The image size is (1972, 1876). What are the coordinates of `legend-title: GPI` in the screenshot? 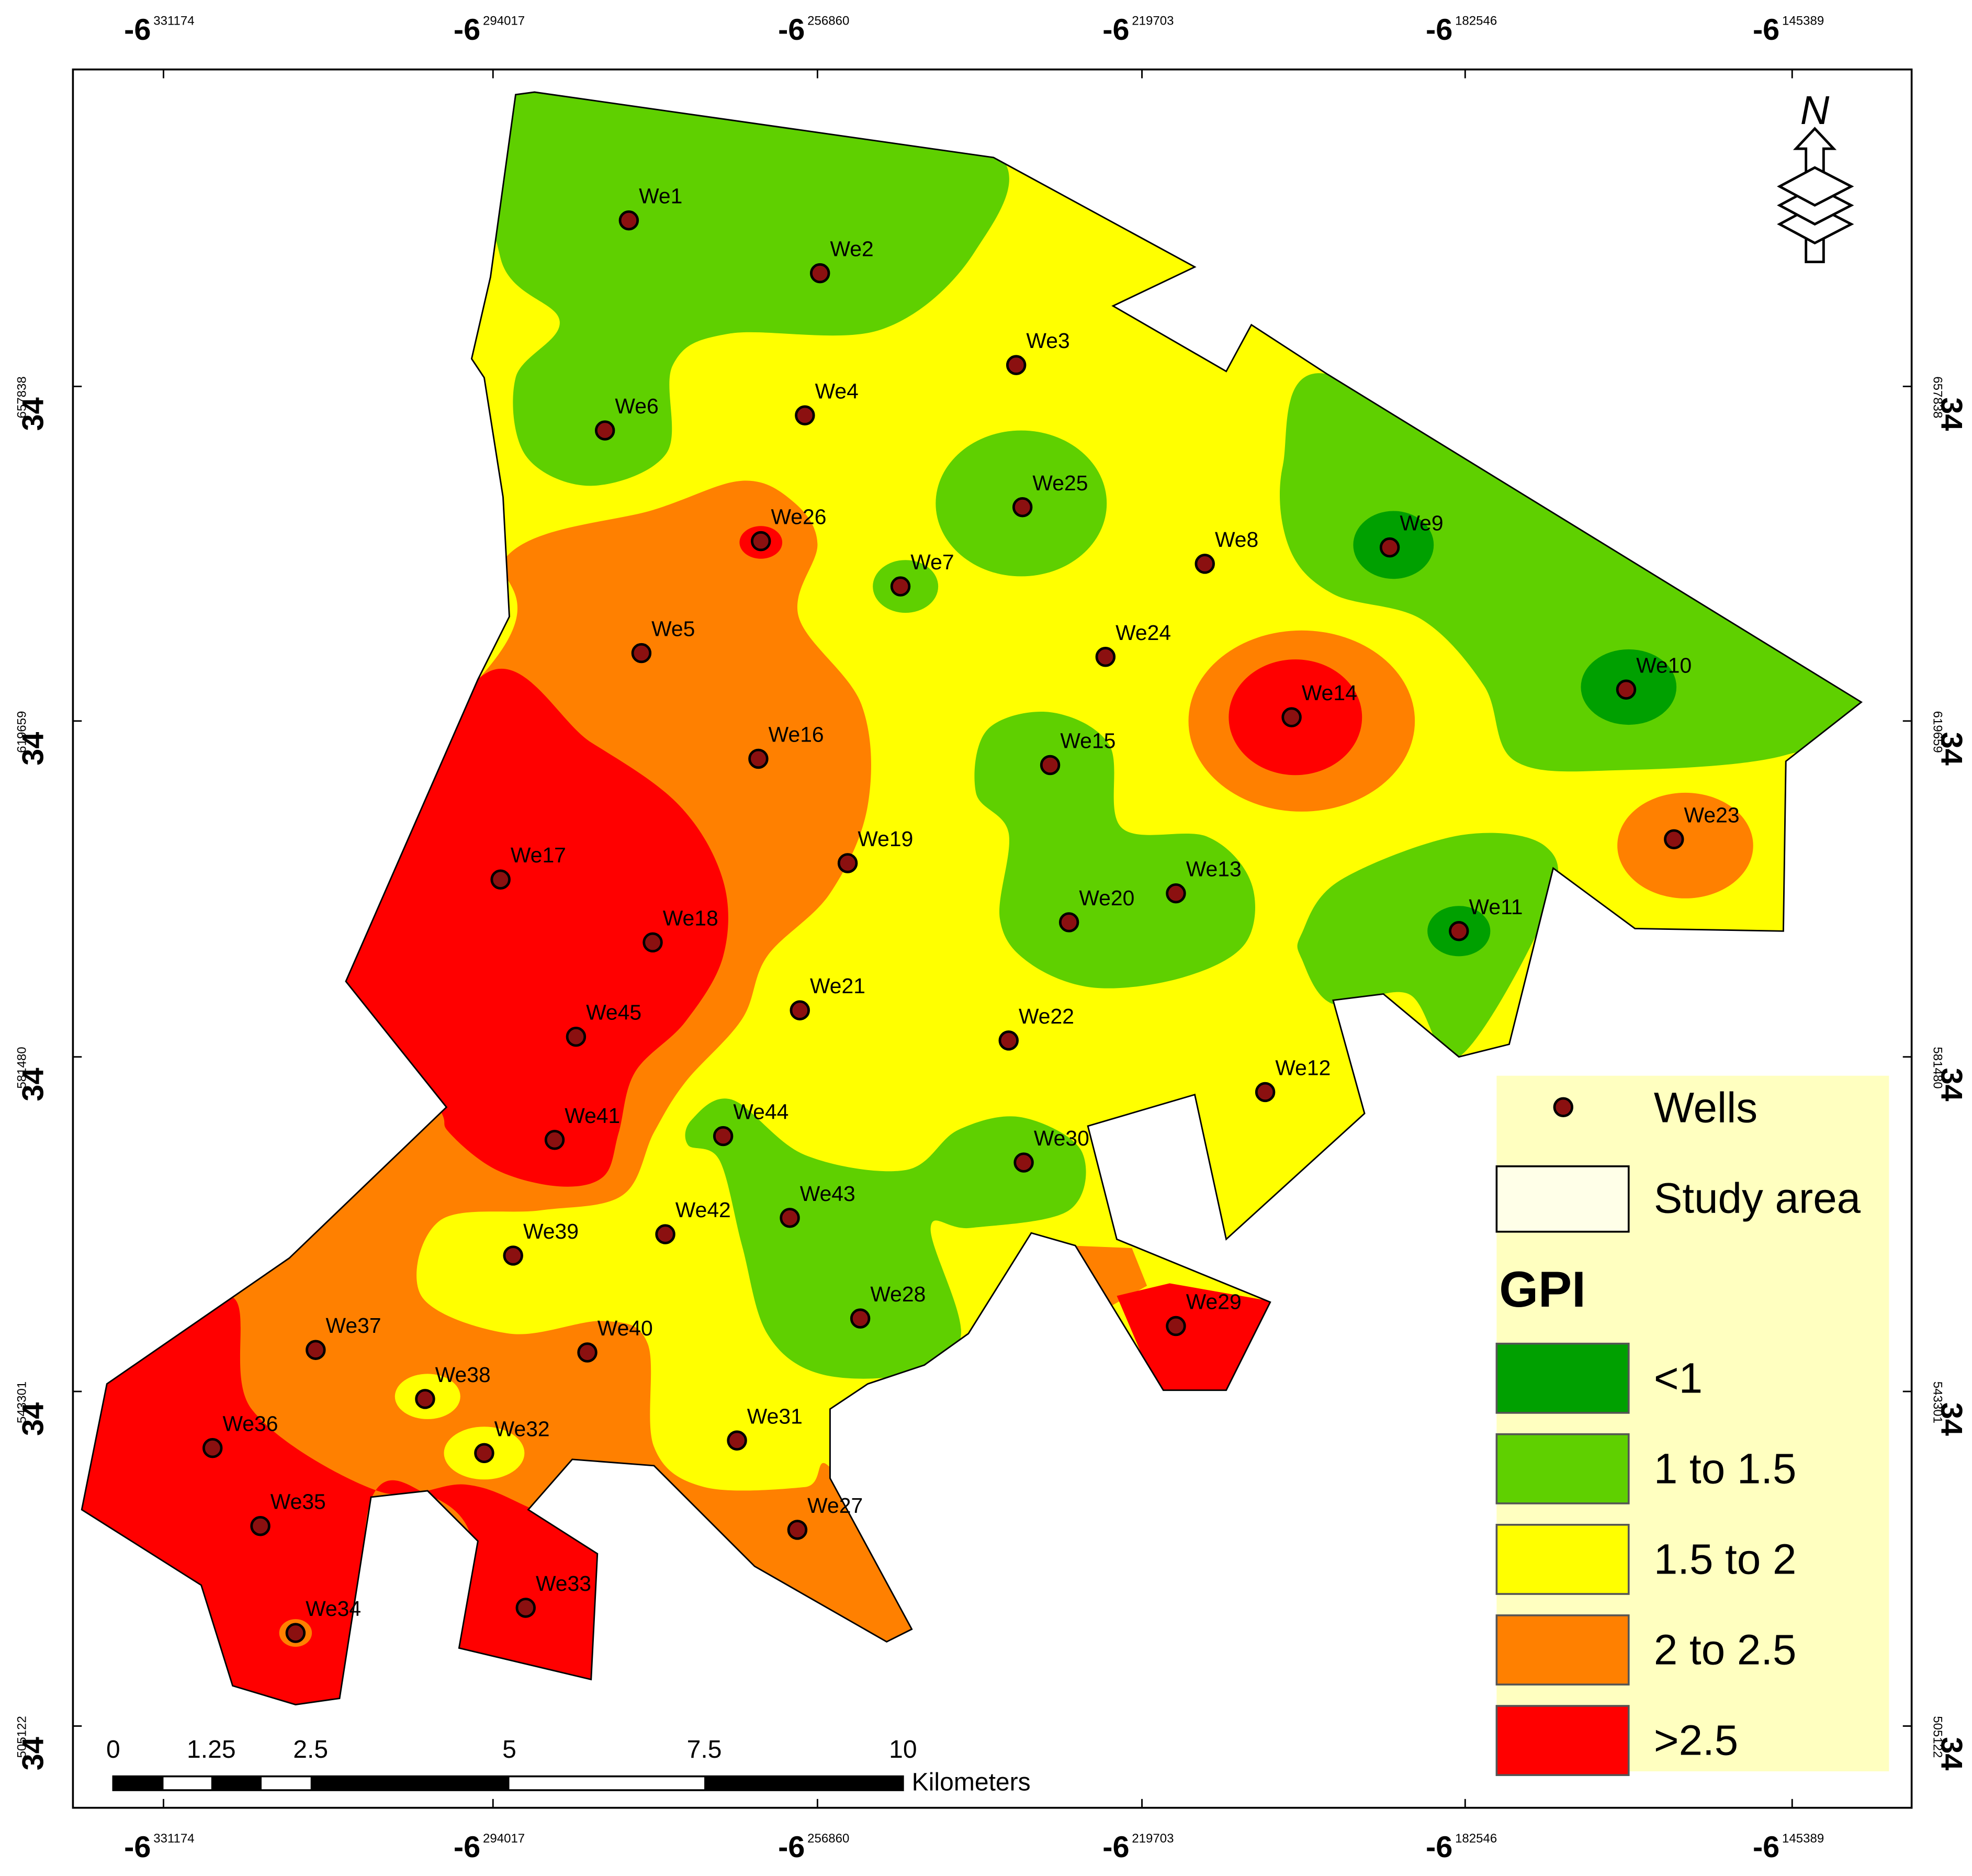 It's located at (1542, 1290).